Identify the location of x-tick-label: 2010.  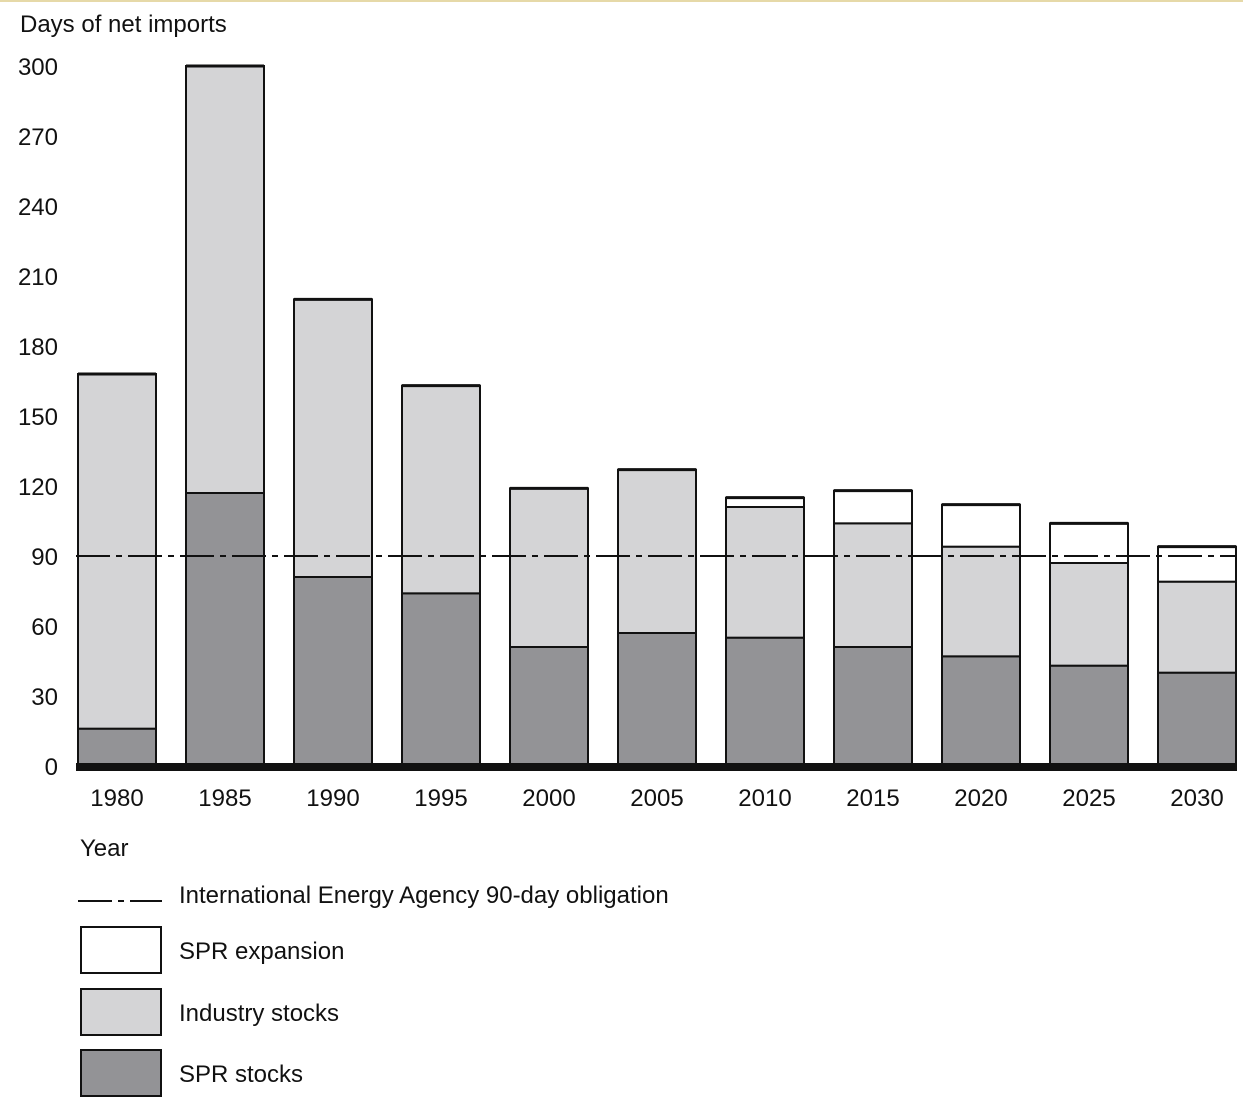
(764, 798).